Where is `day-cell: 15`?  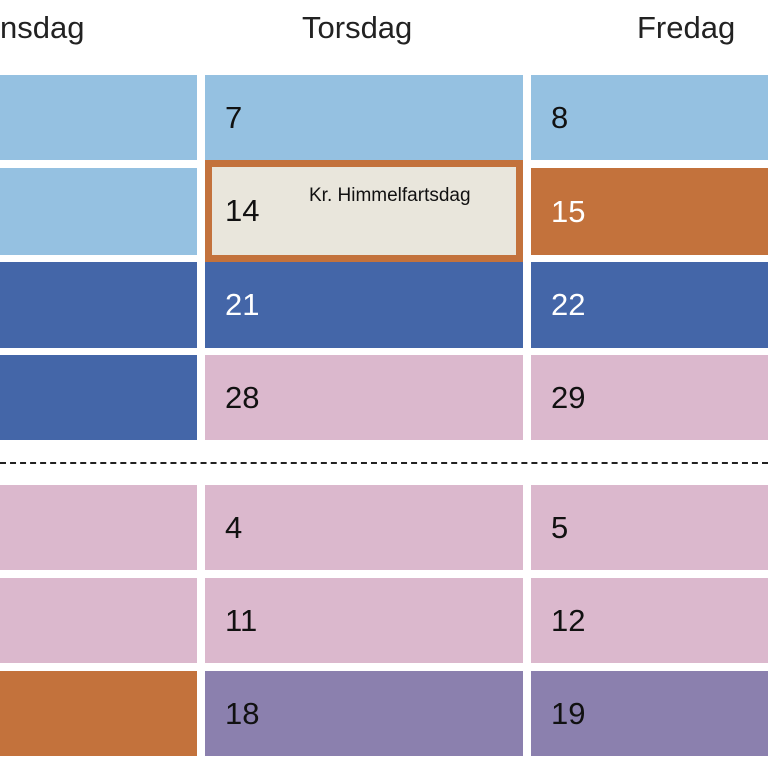 day-cell: 15 is located at coordinates (649, 211).